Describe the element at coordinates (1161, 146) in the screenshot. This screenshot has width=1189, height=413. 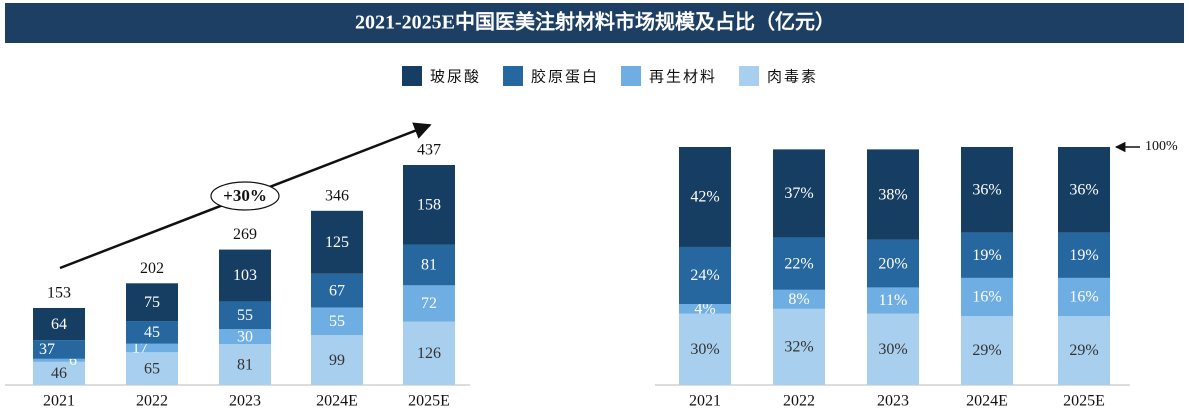
I see `reference-label: 100%` at that location.